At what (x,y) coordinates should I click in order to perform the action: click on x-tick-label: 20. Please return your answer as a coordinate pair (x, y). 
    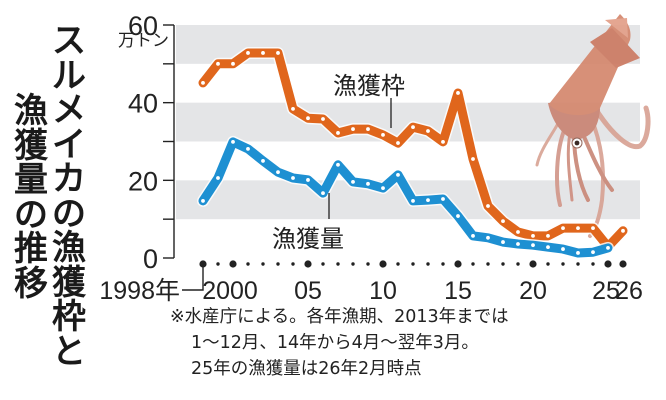
    Looking at the image, I should click on (533, 291).